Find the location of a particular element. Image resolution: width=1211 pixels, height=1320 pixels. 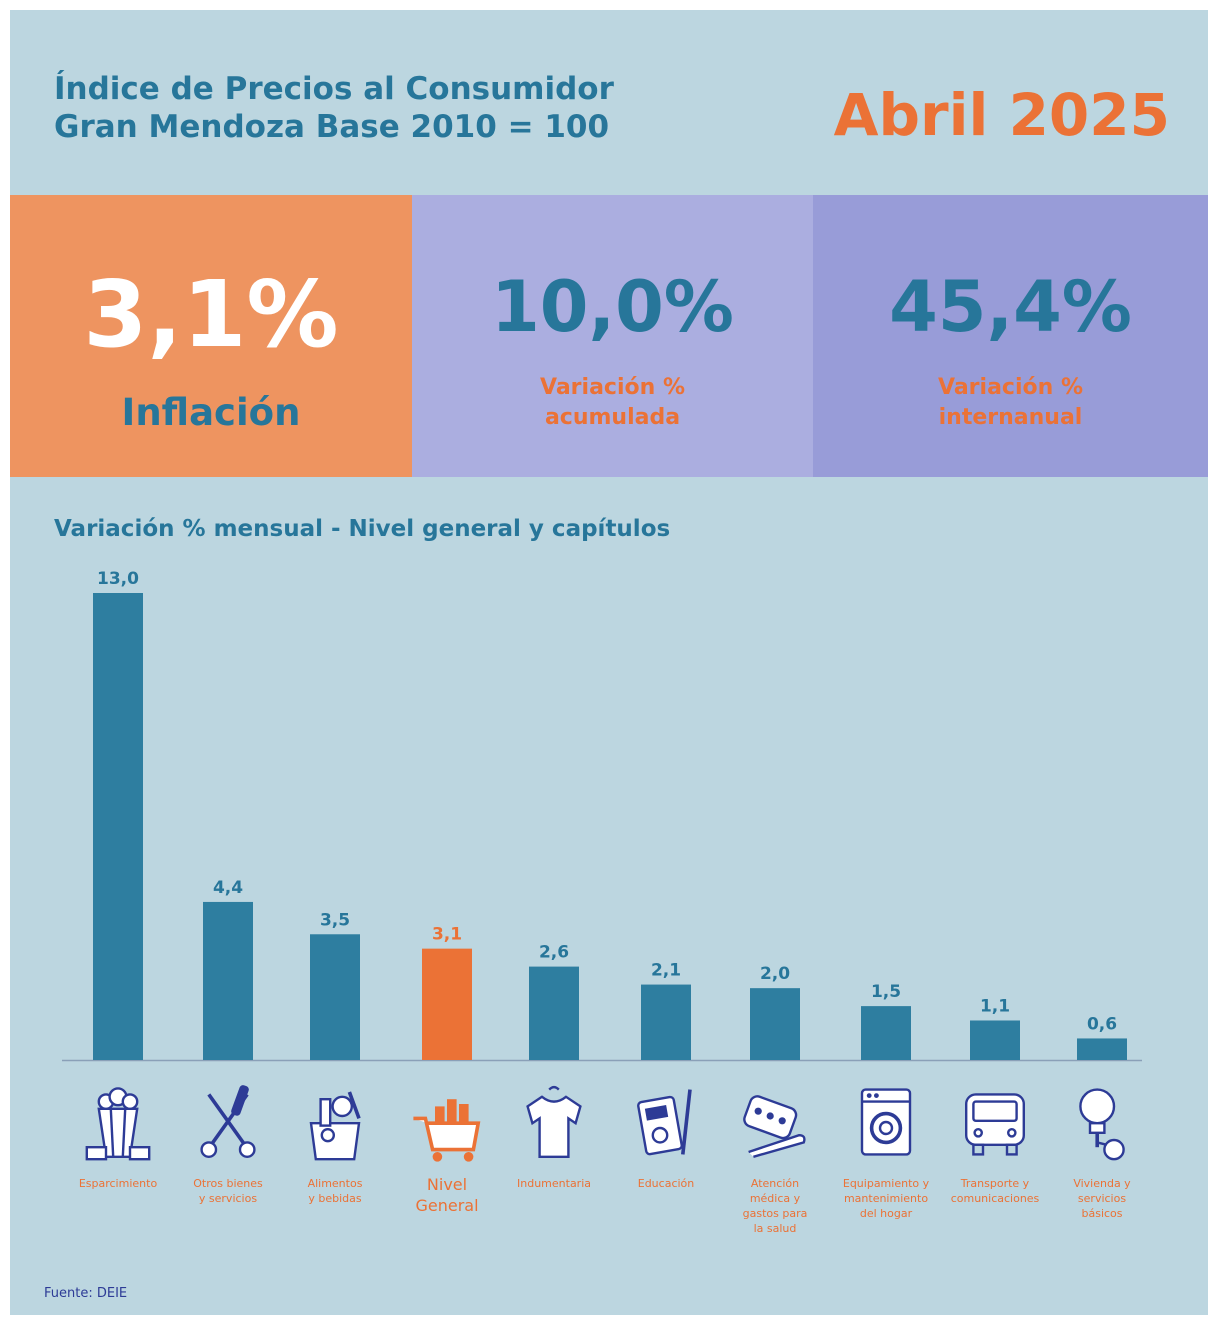

category-label-0: Esparcimiento is located at coordinates (118, 1183).